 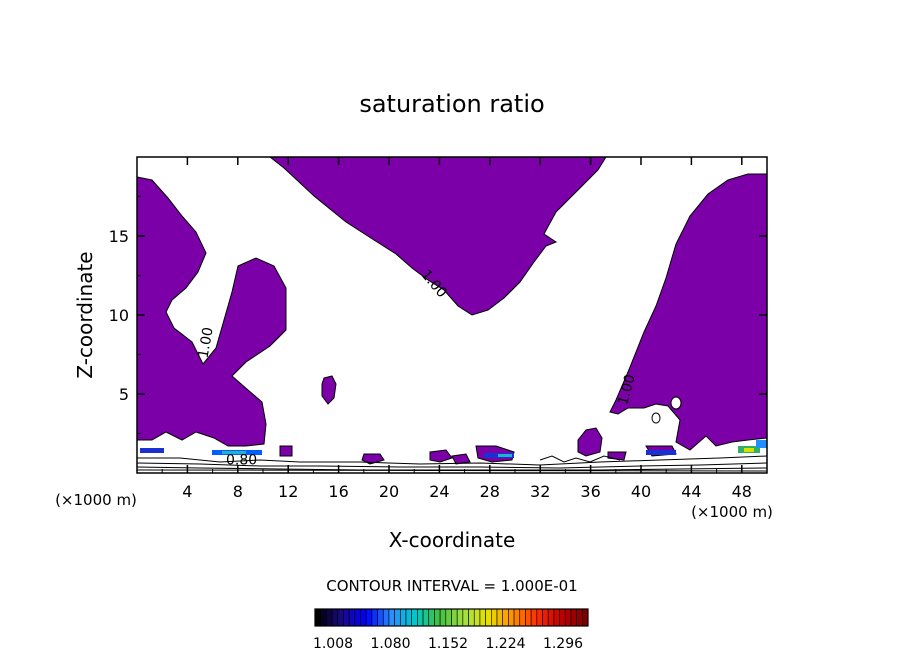 I want to click on moist-pocket-x15, so click(x=329, y=390).